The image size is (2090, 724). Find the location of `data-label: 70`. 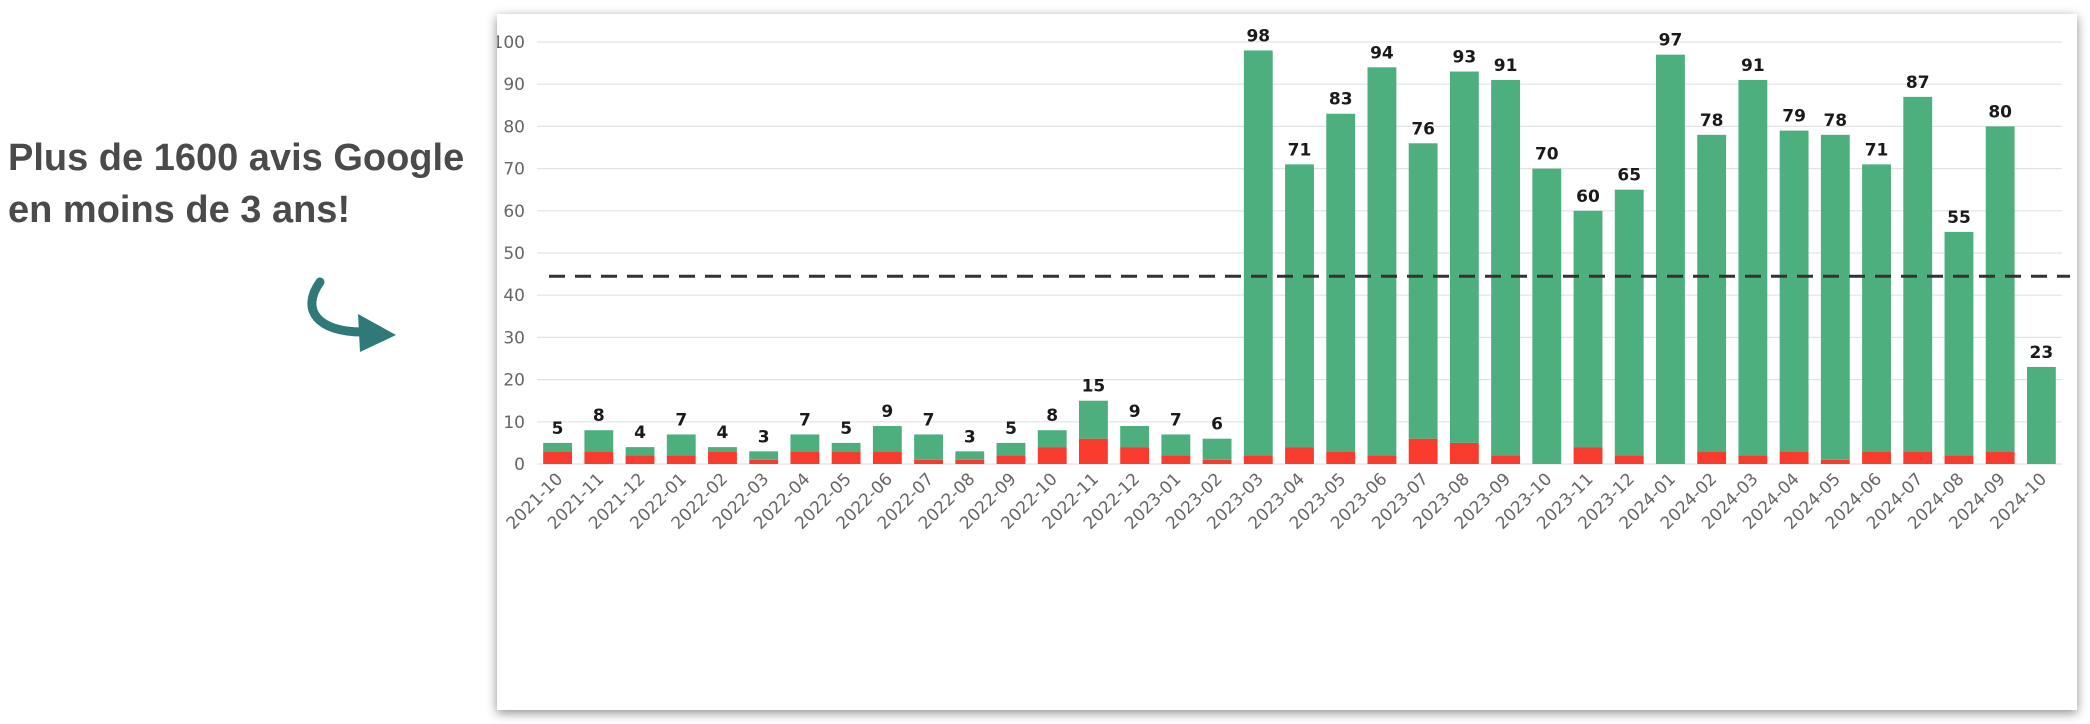

data-label: 70 is located at coordinates (1547, 155).